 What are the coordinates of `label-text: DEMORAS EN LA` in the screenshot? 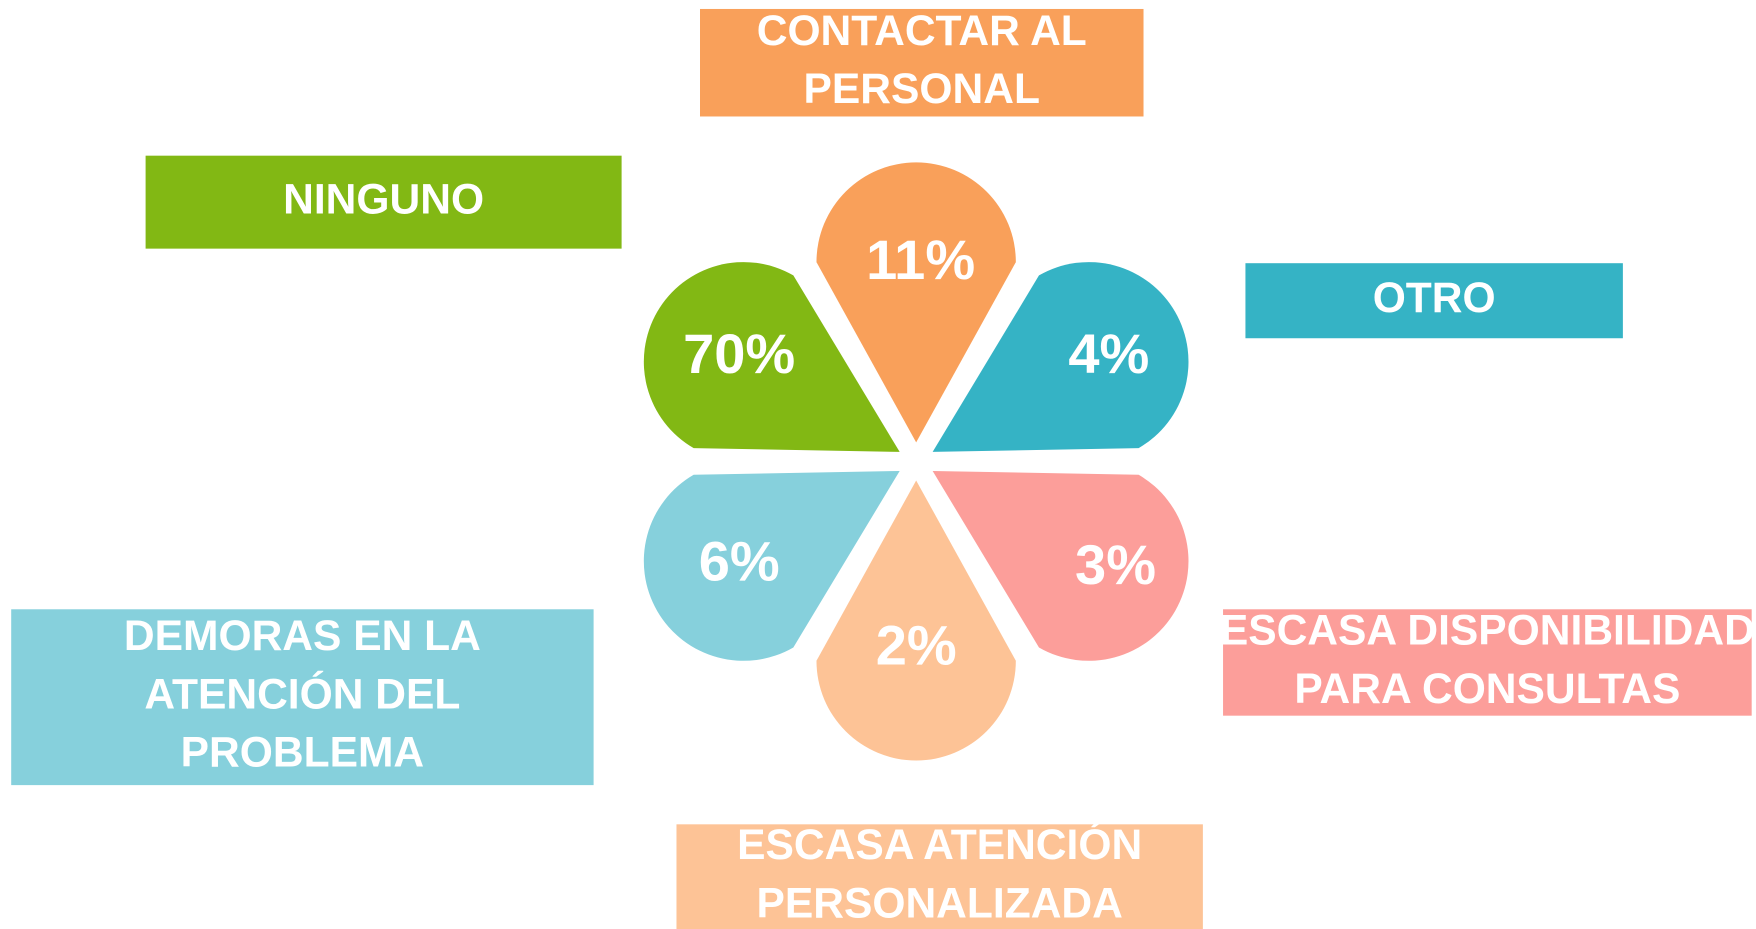 It's located at (302, 636).